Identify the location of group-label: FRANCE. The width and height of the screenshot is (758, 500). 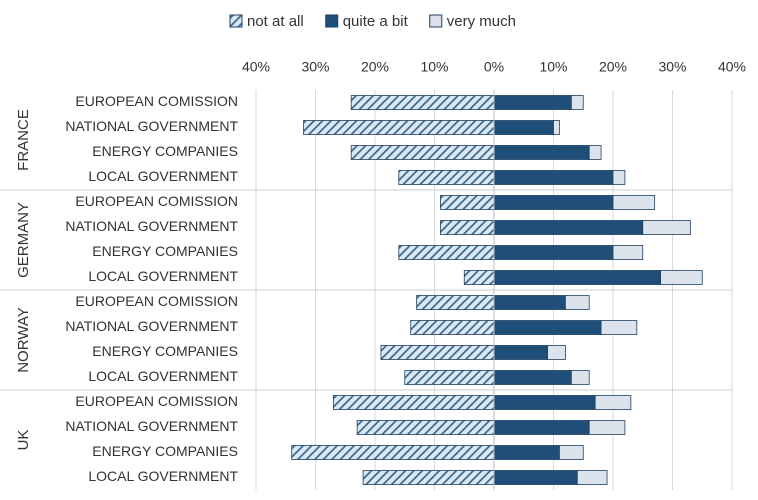
(23, 140).